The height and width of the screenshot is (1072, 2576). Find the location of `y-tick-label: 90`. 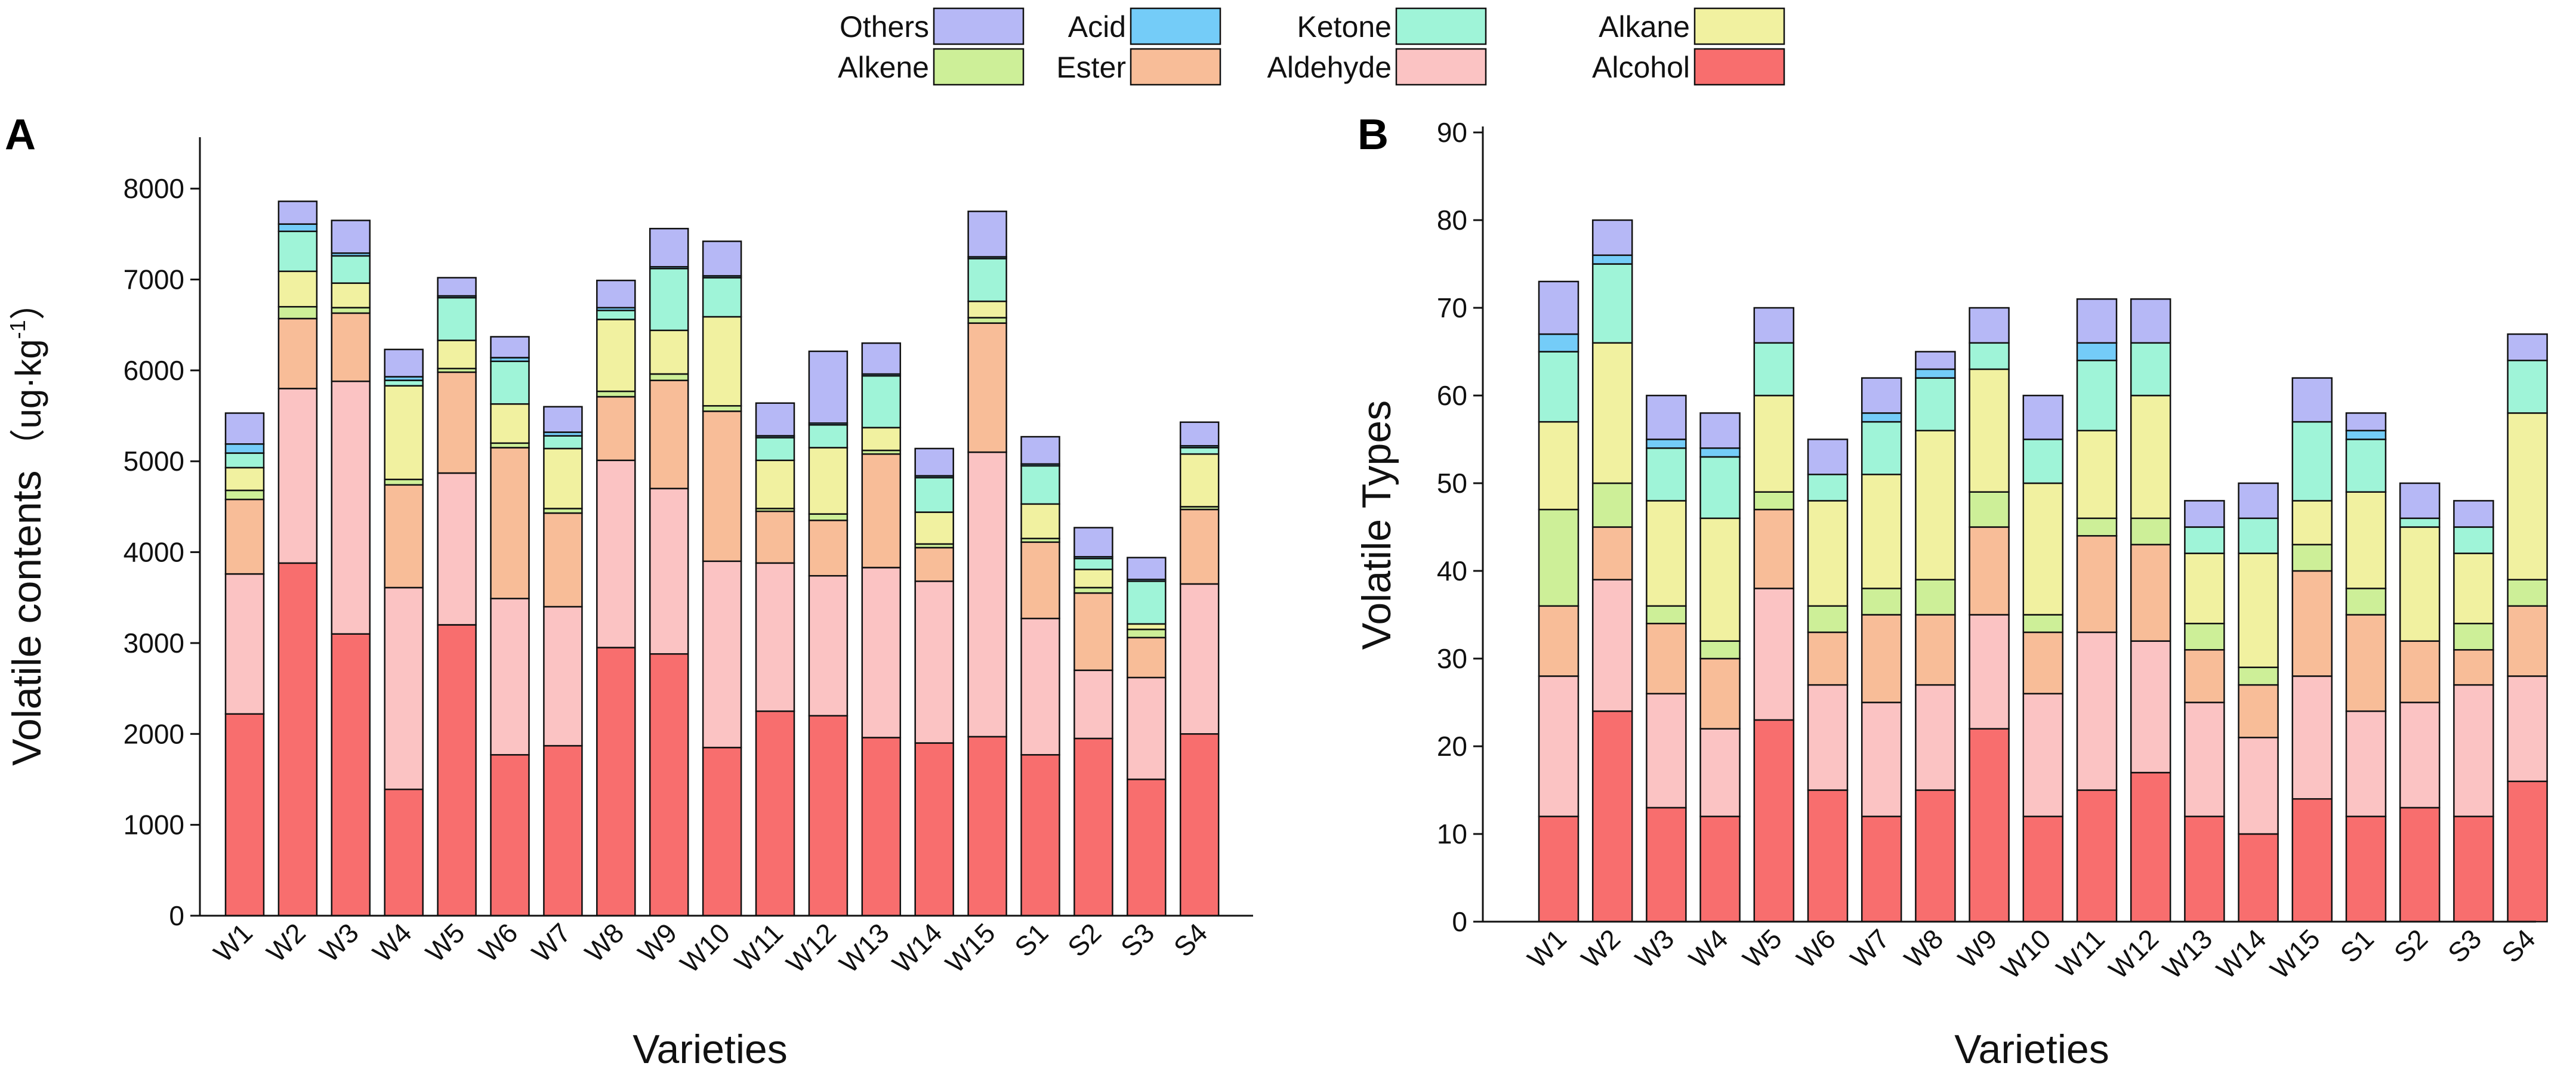

y-tick-label: 90 is located at coordinates (1452, 132).